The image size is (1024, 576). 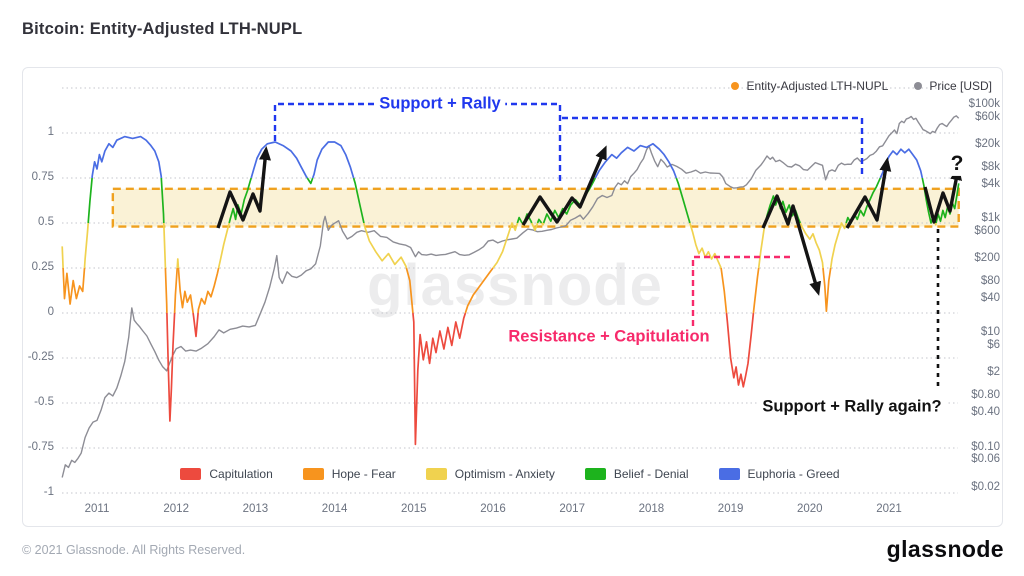 I want to click on copyright-text: © 2021 Glassnode. All Rights Reserved., so click(x=134, y=550).